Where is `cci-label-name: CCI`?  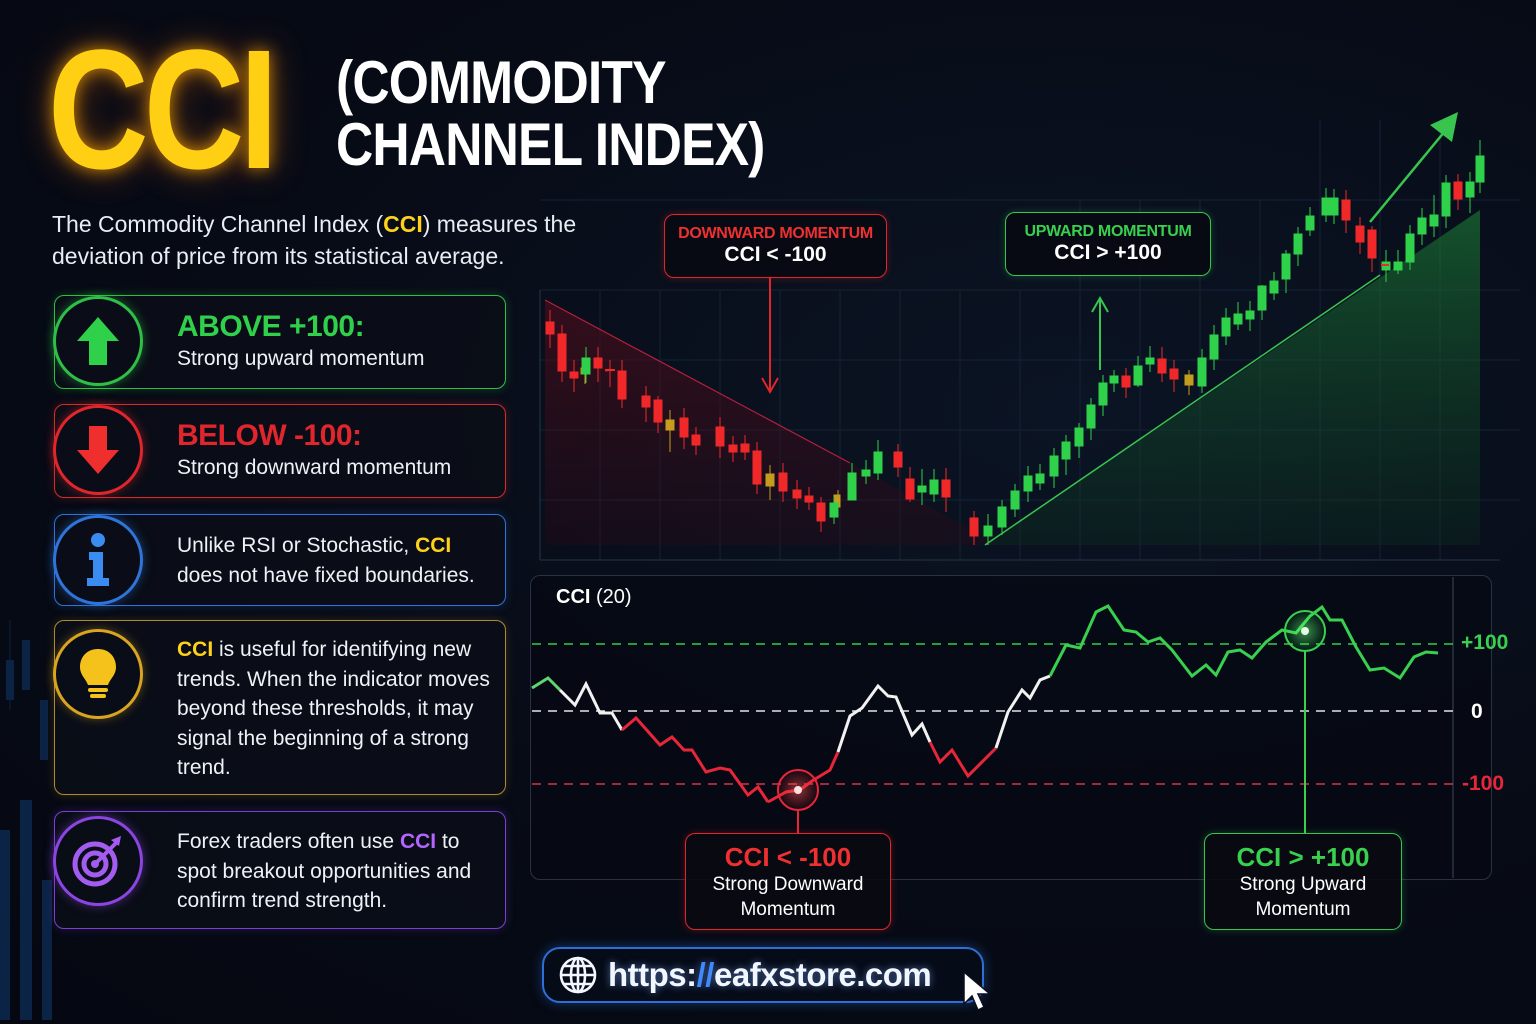 cci-label-name: CCI is located at coordinates (573, 597).